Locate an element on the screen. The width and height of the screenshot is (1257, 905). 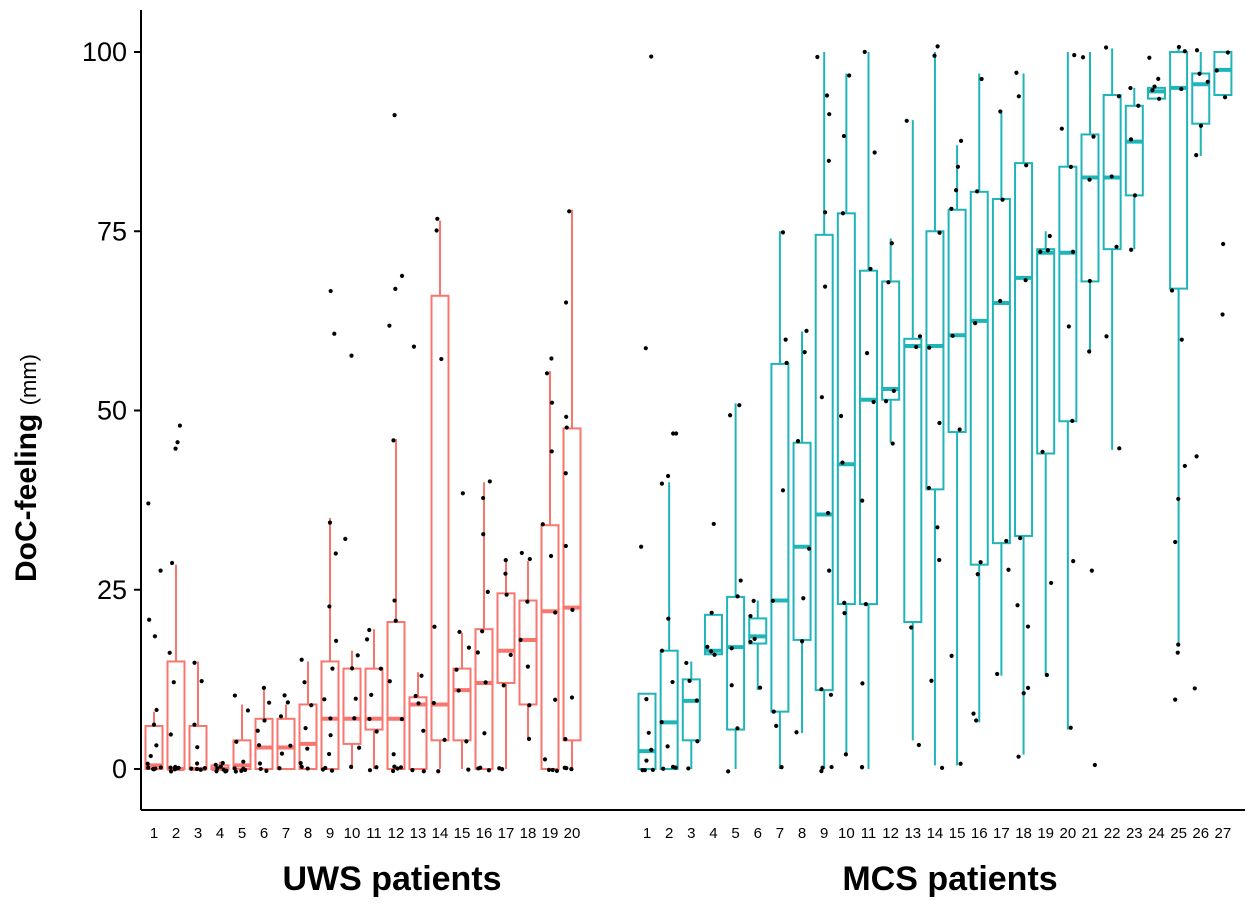
x-tick-label: 23 is located at coordinates (1134, 833).